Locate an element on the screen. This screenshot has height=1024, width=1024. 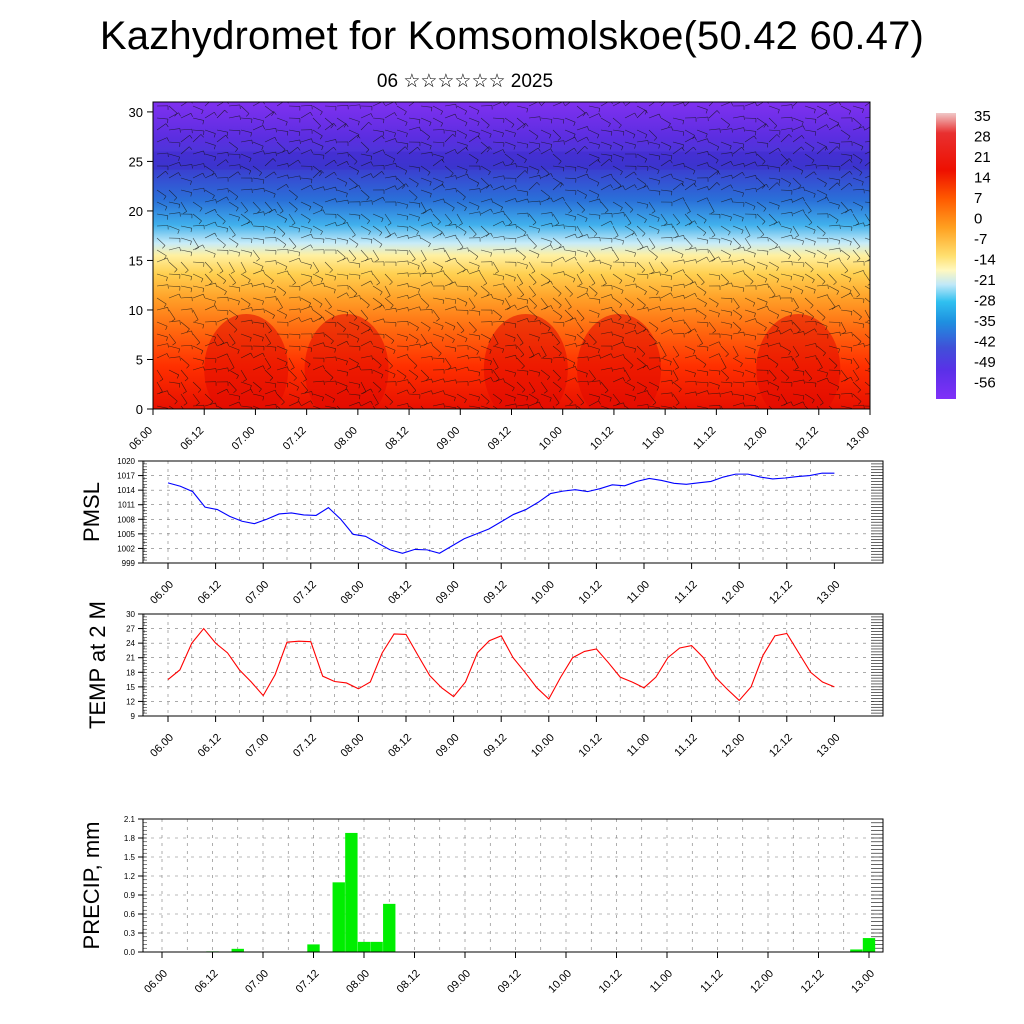
panel-y-title: PRECIP, mm is located at coordinates (91, 886).